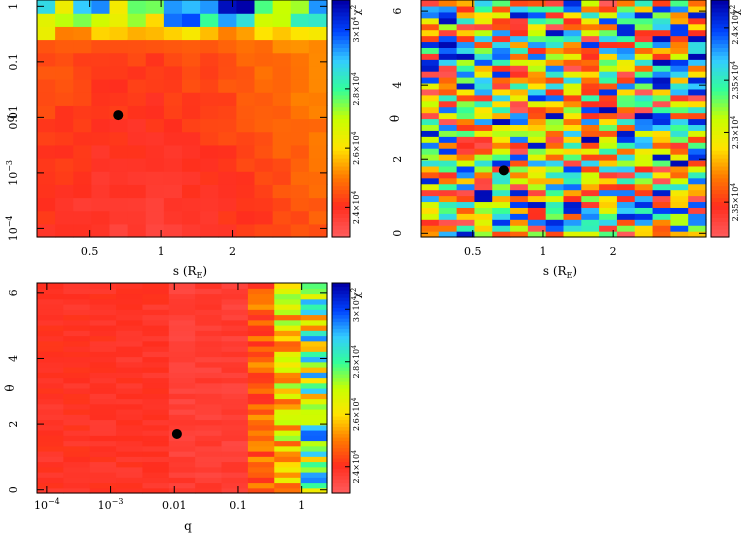  What do you see at coordinates (560, 272) in the screenshot?
I see `x-axis-title: s (RE)` at bounding box center [560, 272].